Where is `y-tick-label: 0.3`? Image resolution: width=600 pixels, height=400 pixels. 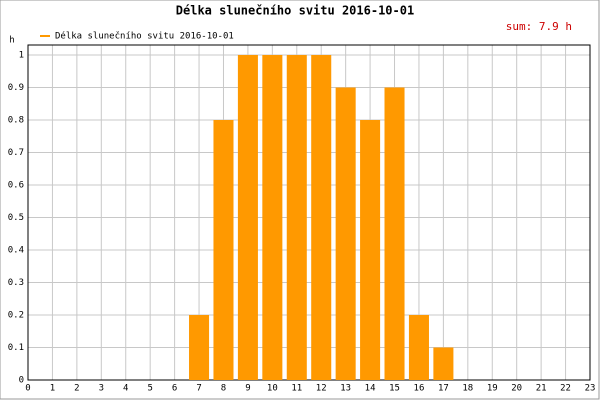
y-tick-label: 0.3 is located at coordinates (16, 283).